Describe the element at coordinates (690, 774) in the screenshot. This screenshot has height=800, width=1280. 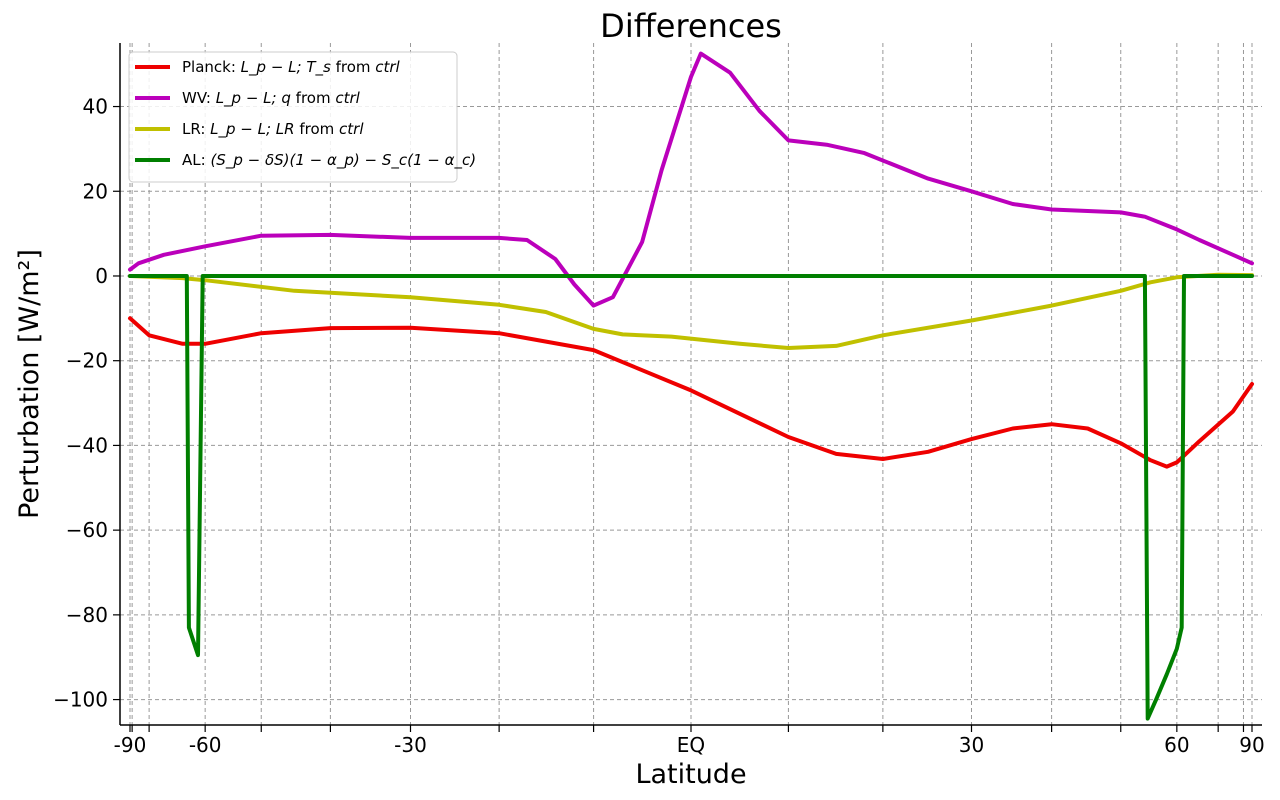
I see `x-axis-label: Latitude` at that location.